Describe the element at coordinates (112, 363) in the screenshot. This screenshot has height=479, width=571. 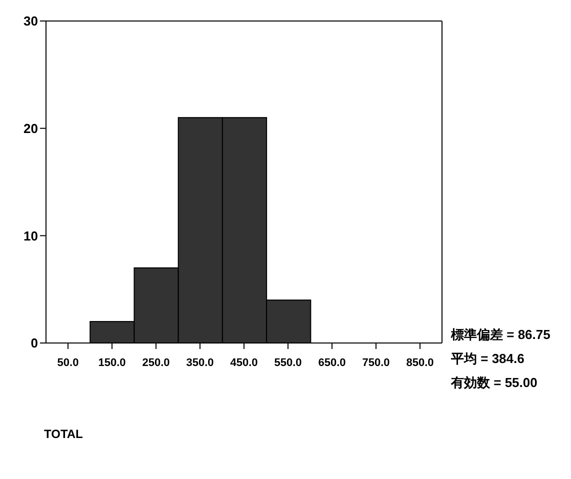
I see `x-tick-label: 150.0` at that location.